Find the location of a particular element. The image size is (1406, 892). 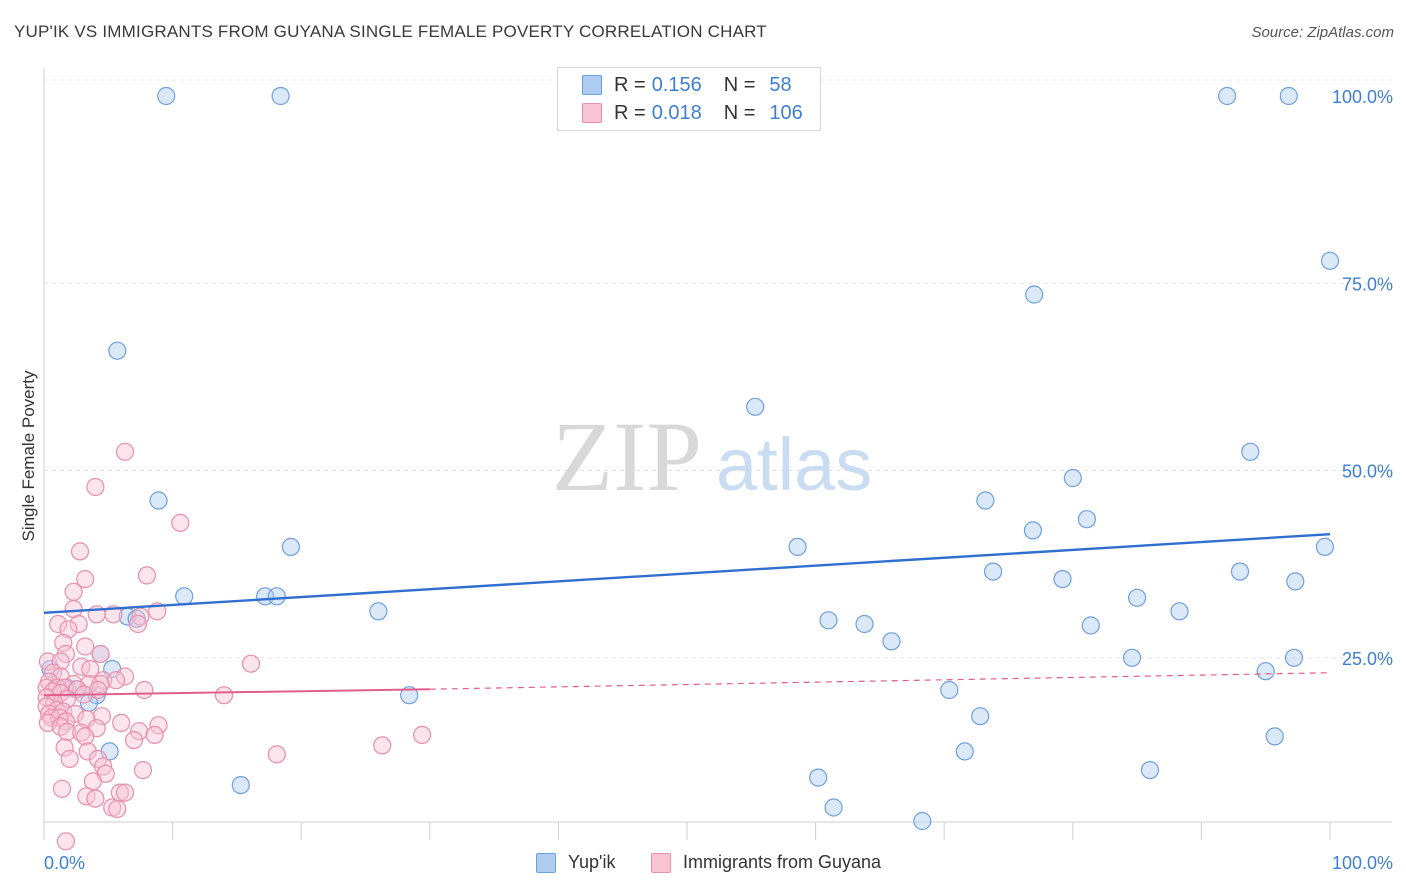

legend-item-yupik: Yup'ik is located at coordinates (575, 862).